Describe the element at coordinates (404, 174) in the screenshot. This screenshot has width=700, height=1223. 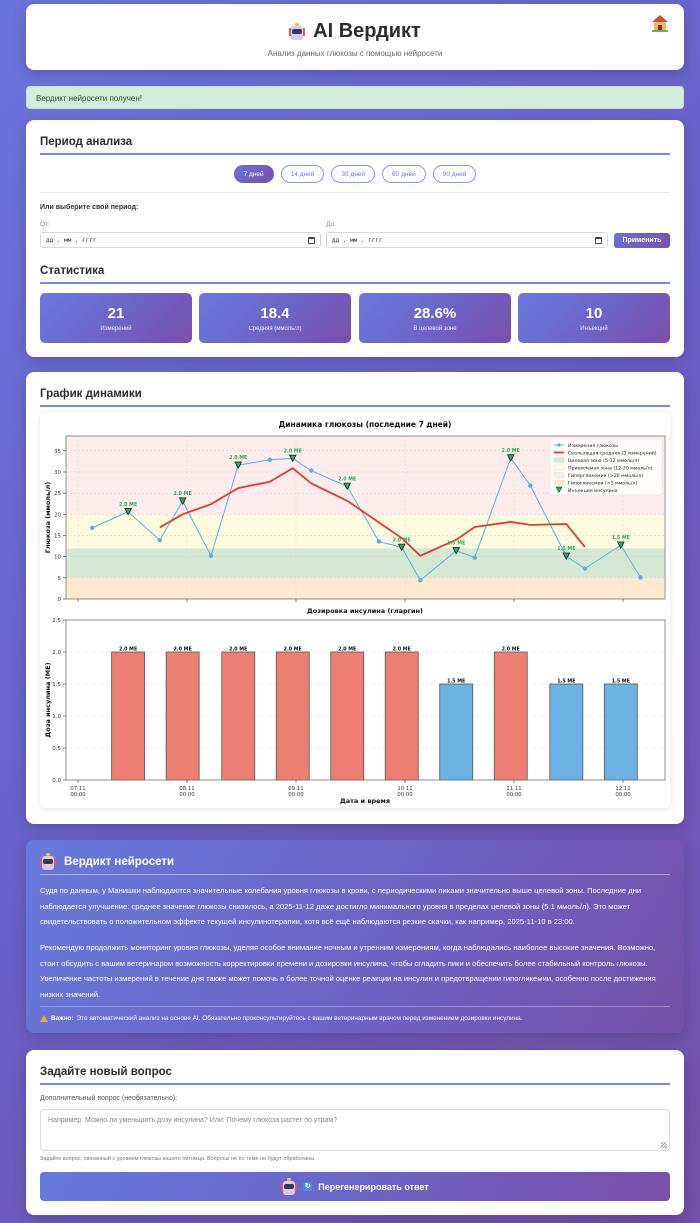
I see `preset-60-days: 60 дней` at that location.